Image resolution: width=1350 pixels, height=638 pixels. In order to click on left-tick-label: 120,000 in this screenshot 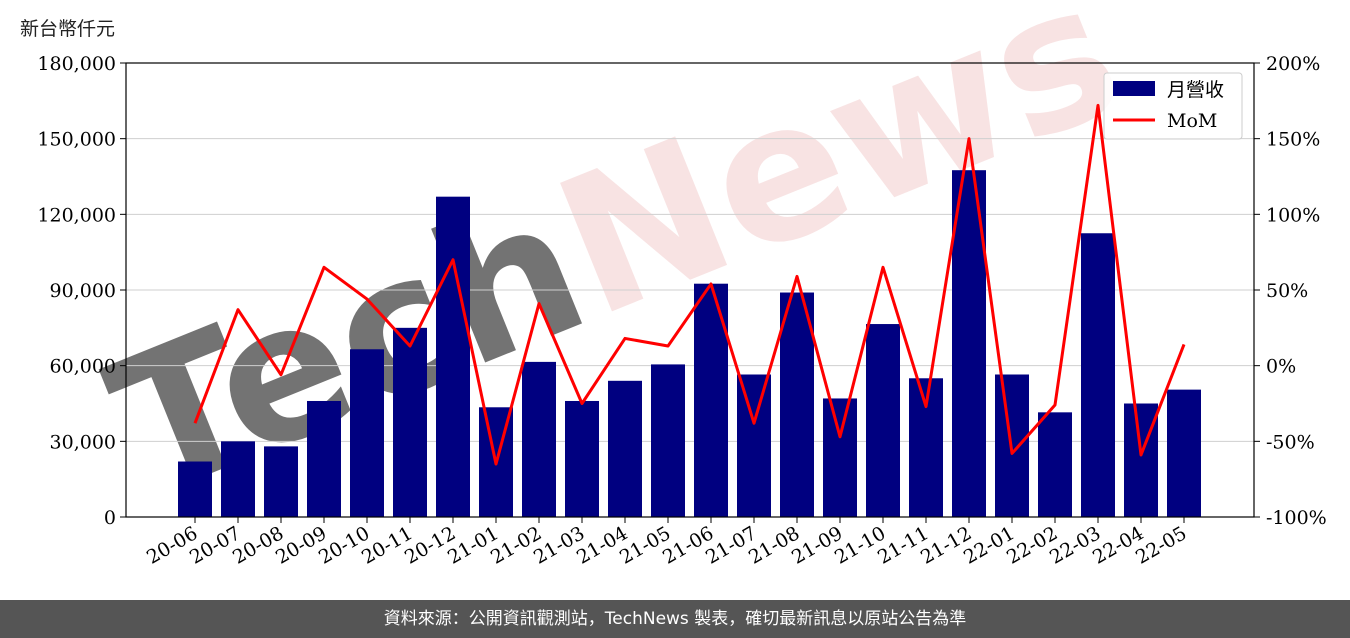, I will do `click(76, 215)`.